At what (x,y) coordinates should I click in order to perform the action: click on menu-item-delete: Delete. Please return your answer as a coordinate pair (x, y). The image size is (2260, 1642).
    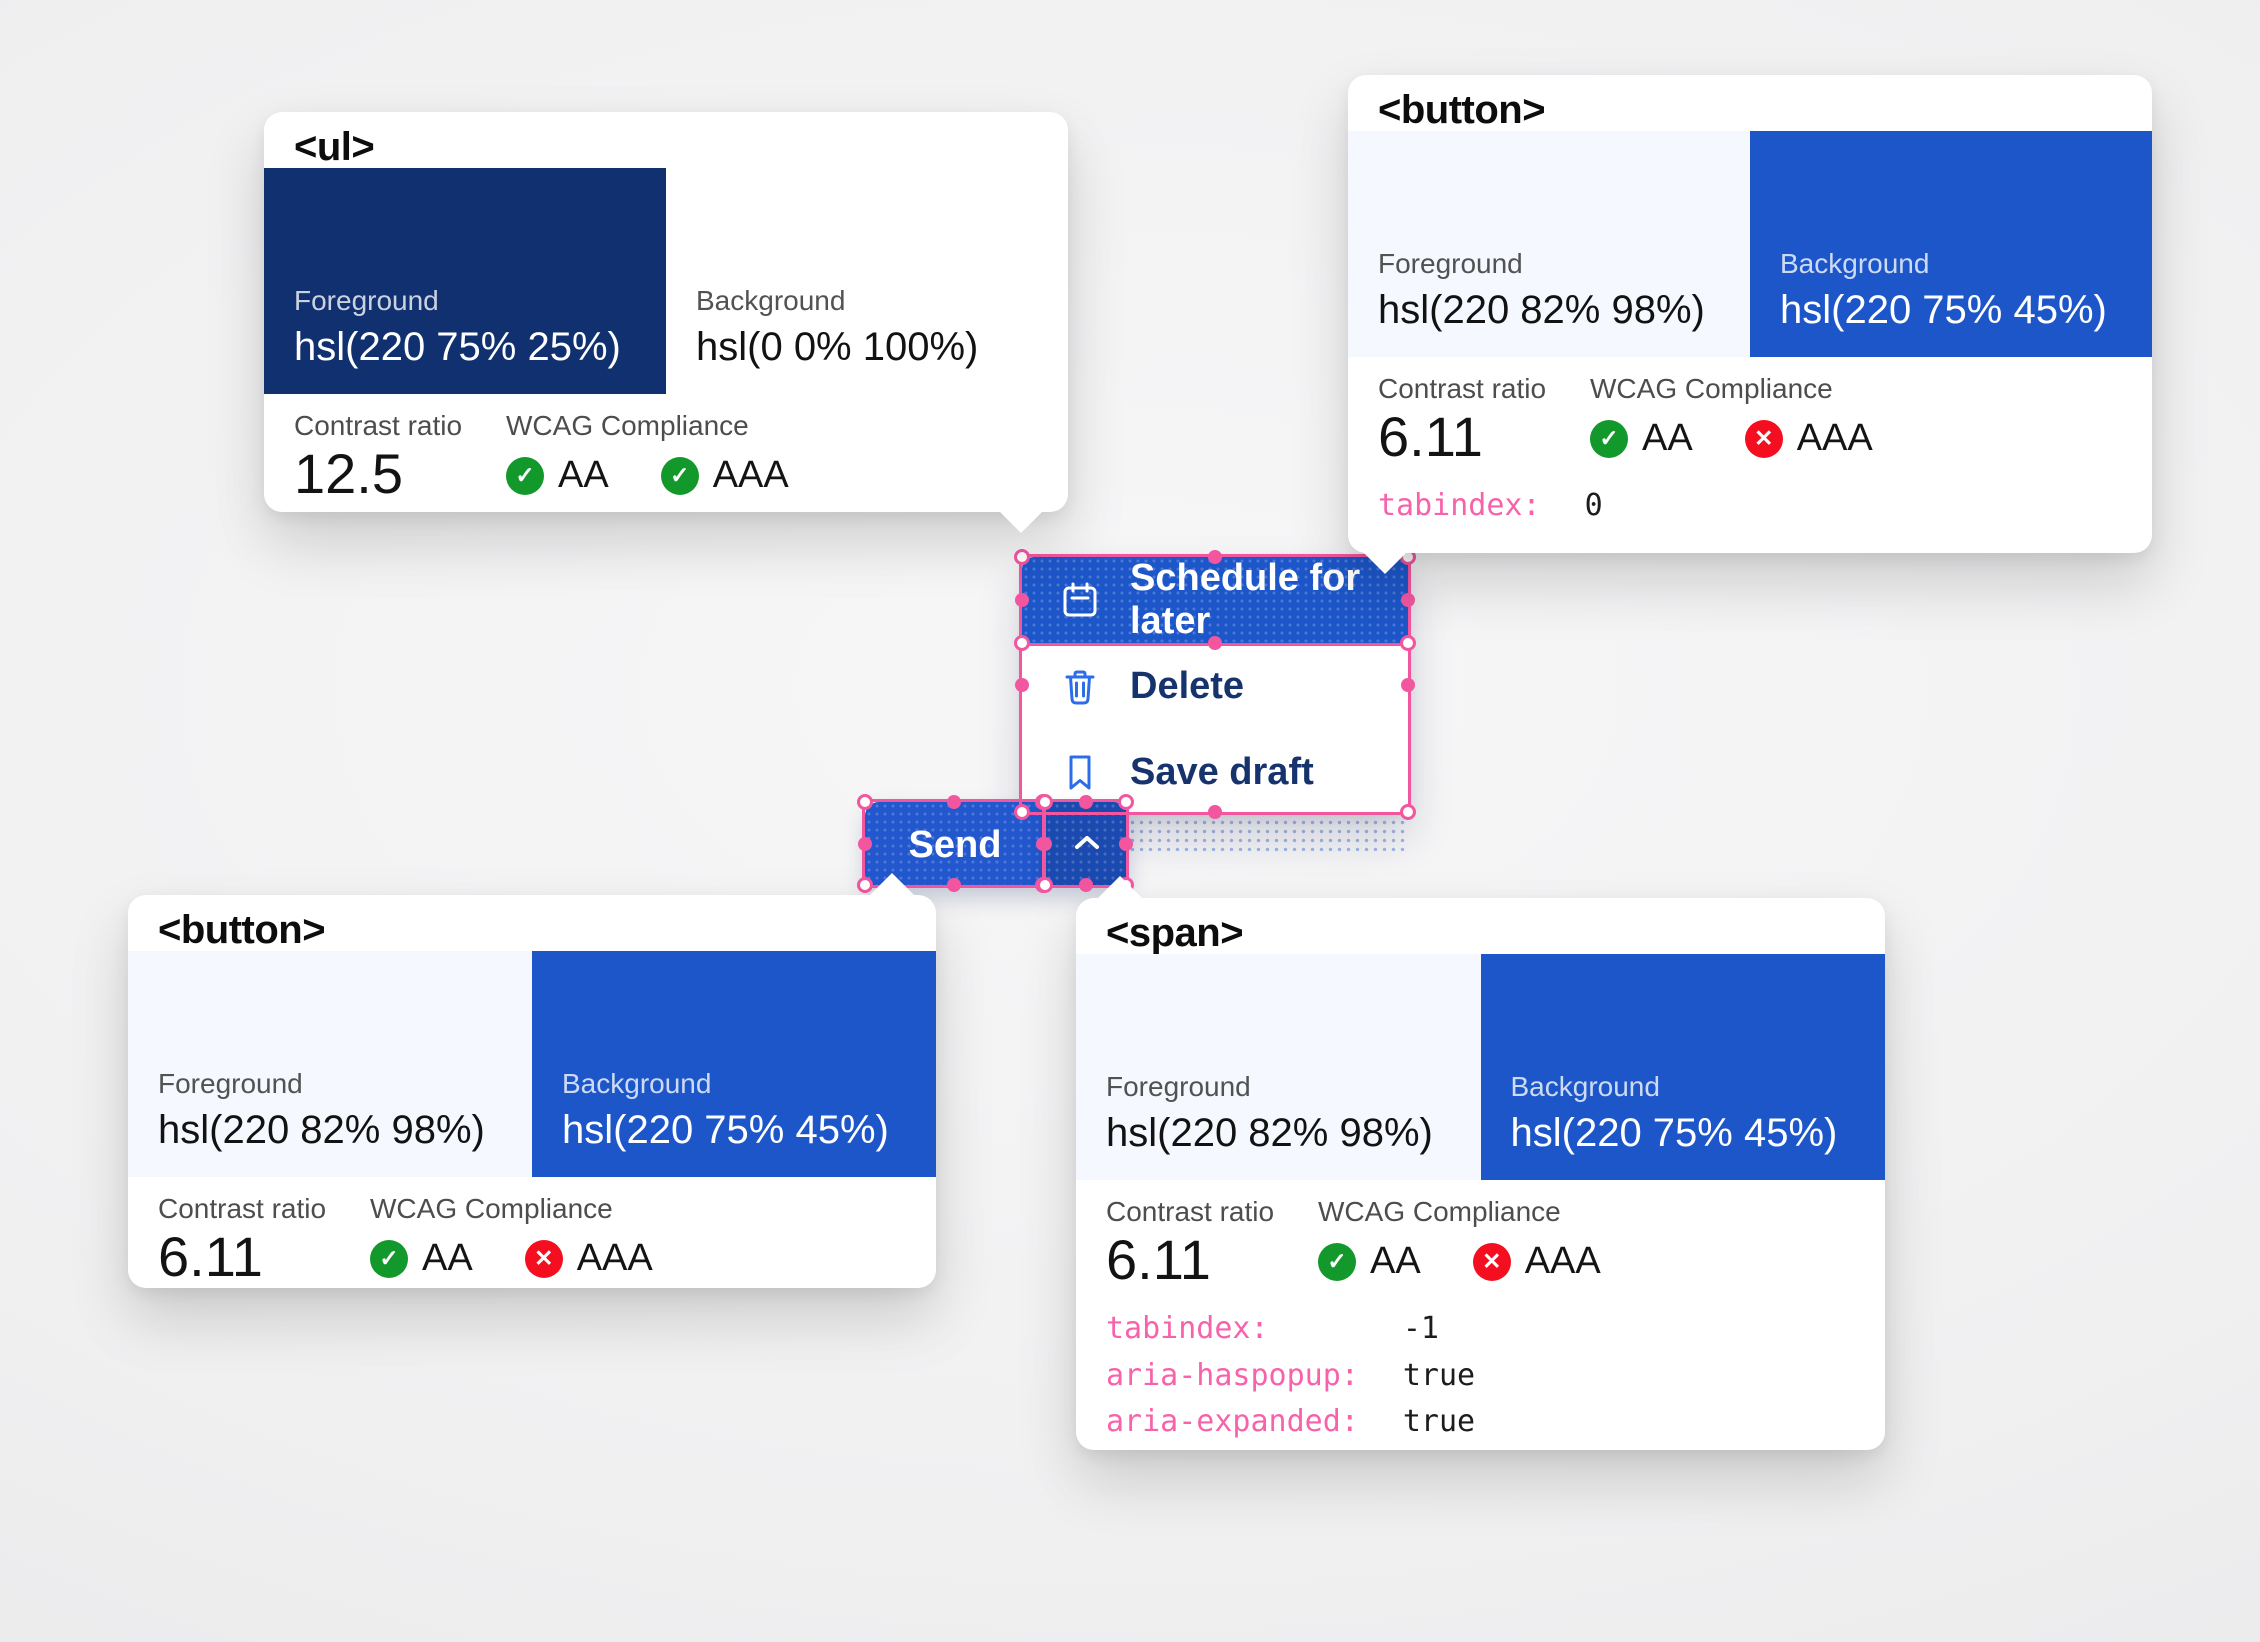
    Looking at the image, I should click on (1216, 686).